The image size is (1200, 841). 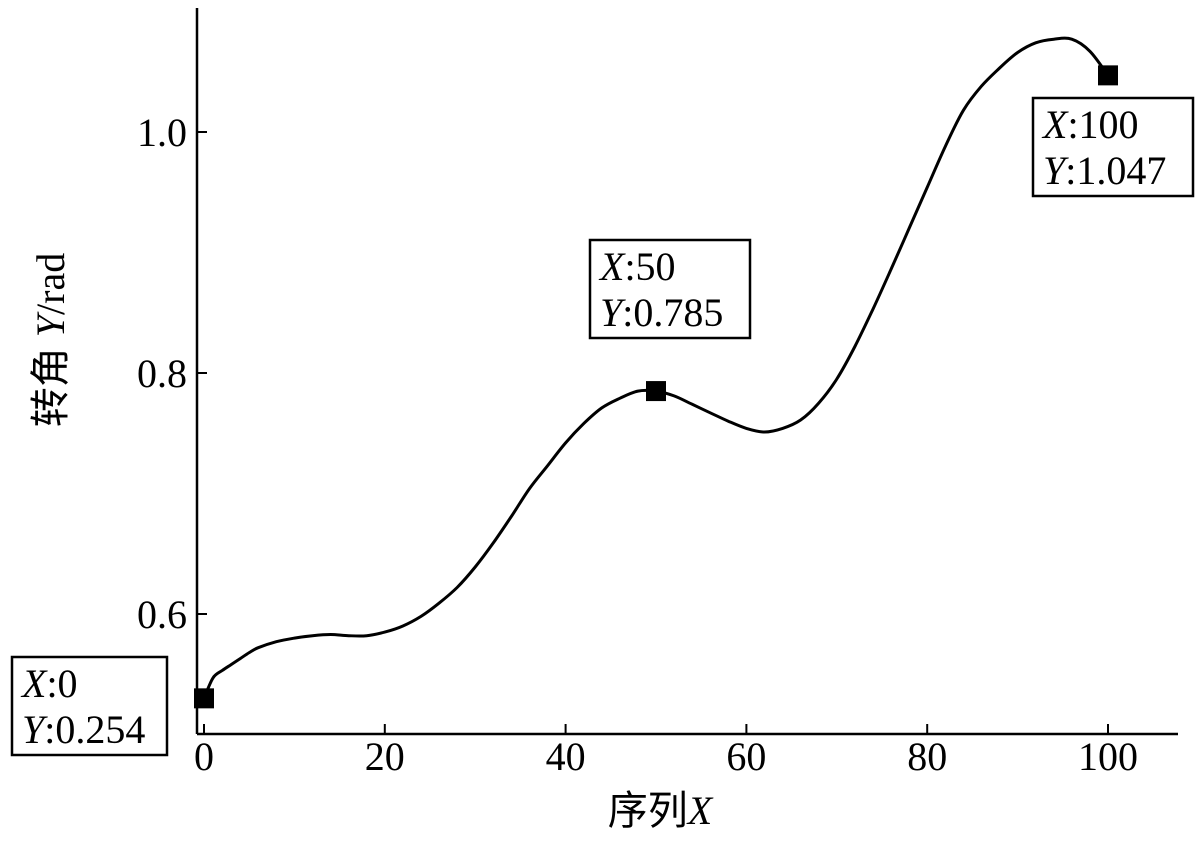 What do you see at coordinates (648, 810) in the screenshot?
I see `x-axis-title-prefix: 序列` at bounding box center [648, 810].